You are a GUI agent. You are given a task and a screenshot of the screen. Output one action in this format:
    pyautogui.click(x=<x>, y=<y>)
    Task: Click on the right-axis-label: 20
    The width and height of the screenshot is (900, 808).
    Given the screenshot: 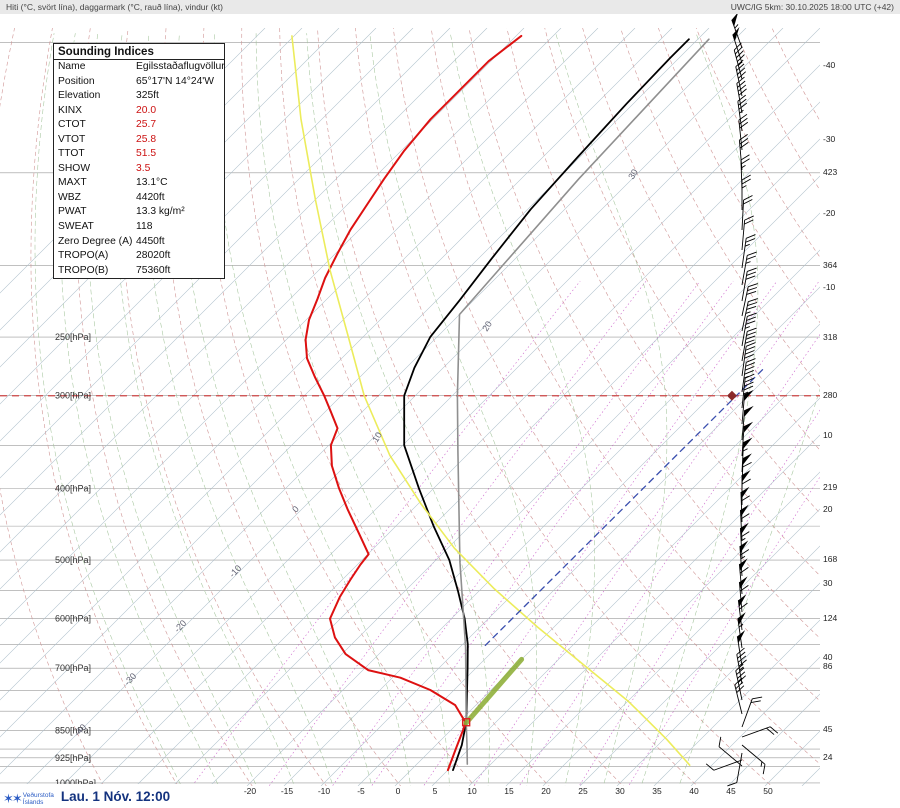 What is the action you would take?
    pyautogui.click(x=828, y=509)
    